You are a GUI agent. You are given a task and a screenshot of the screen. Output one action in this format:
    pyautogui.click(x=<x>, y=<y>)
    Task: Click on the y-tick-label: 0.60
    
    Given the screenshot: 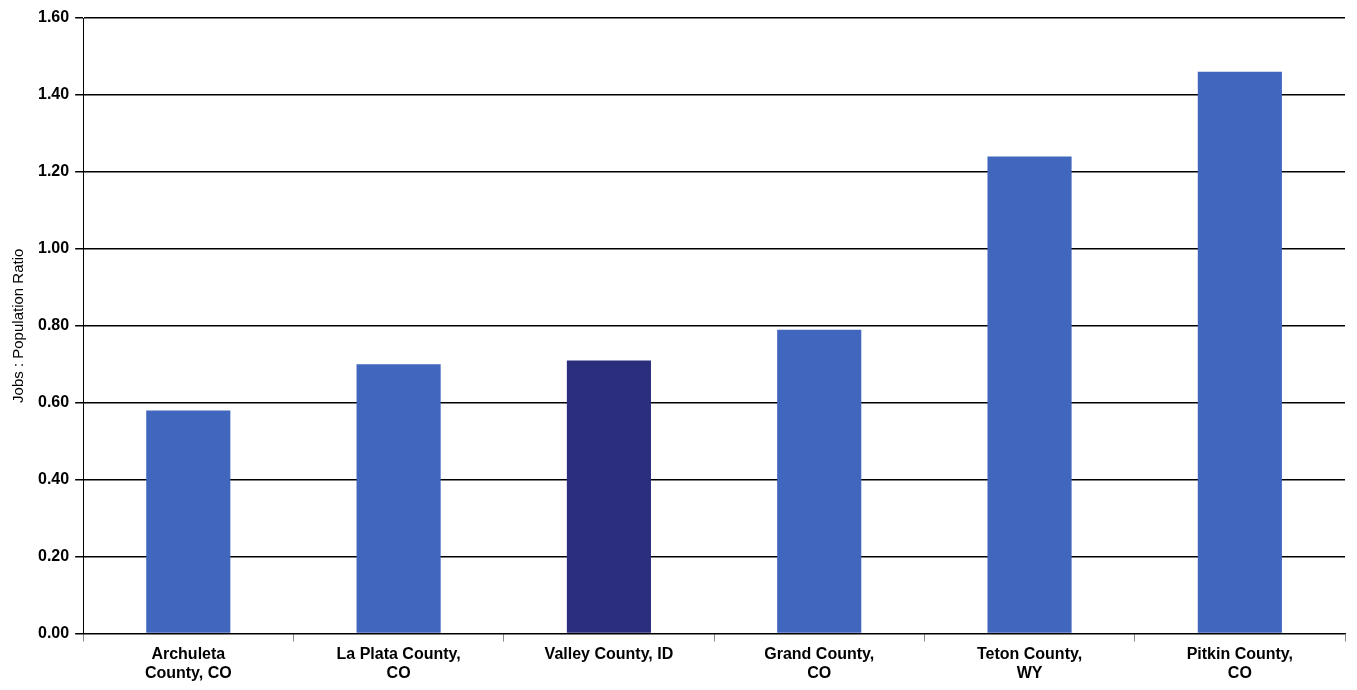 What is the action you would take?
    pyautogui.click(x=54, y=402)
    